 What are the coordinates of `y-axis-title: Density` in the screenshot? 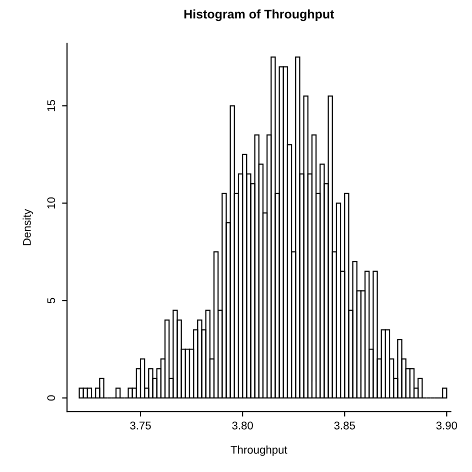 It's located at (28, 227).